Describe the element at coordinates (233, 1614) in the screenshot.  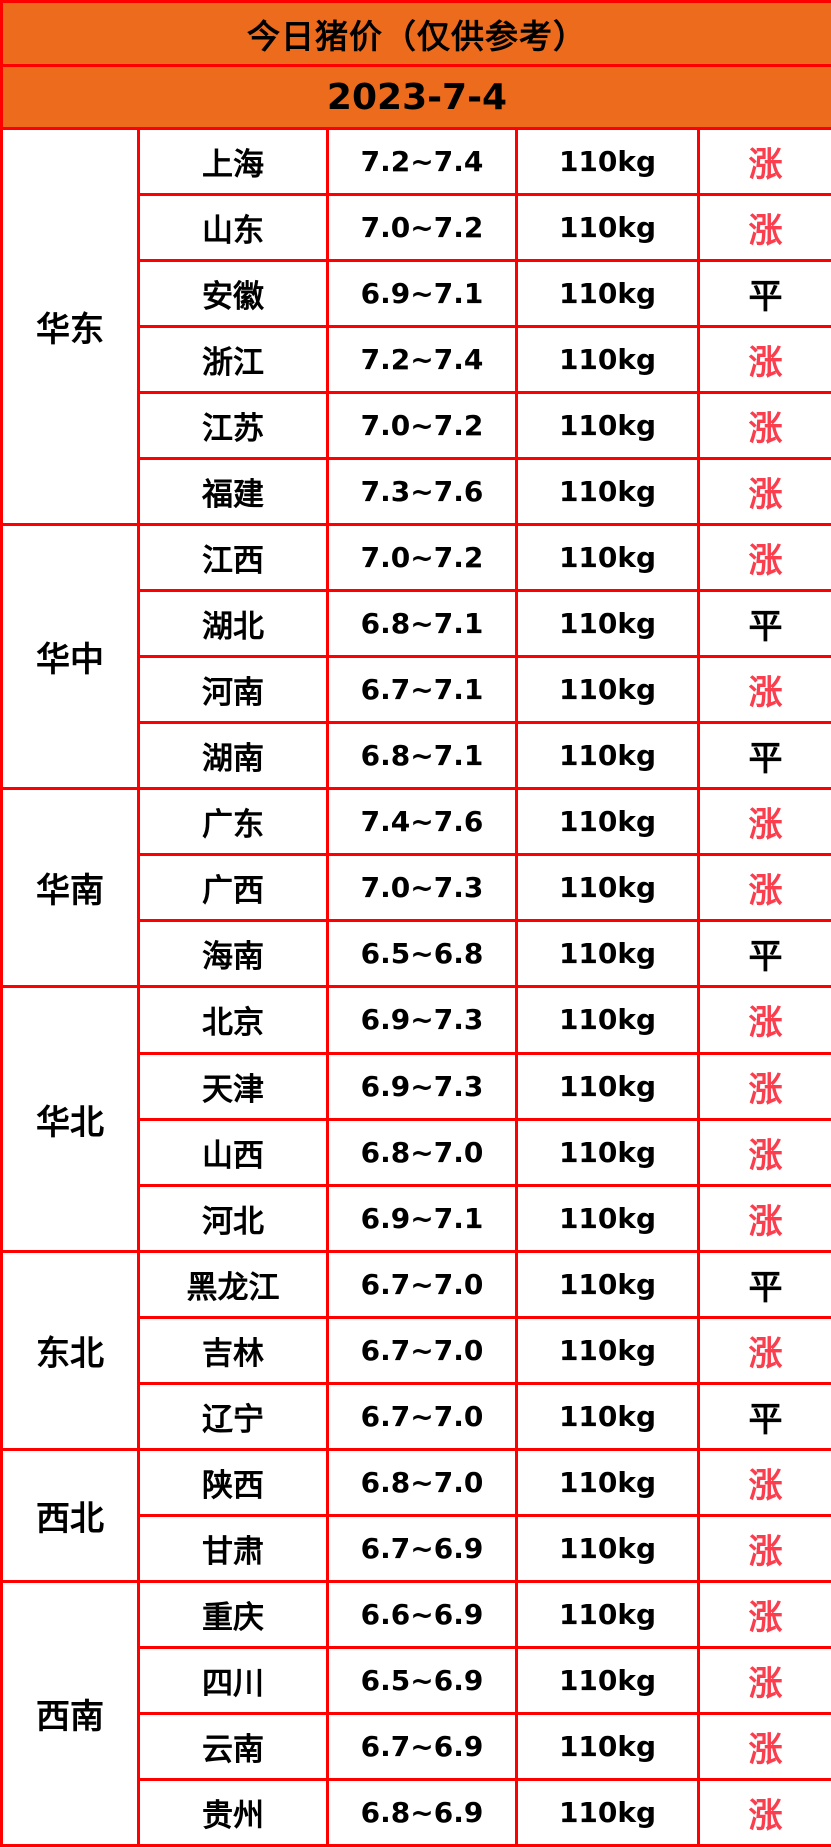
I see `province-cell: 重庆` at that location.